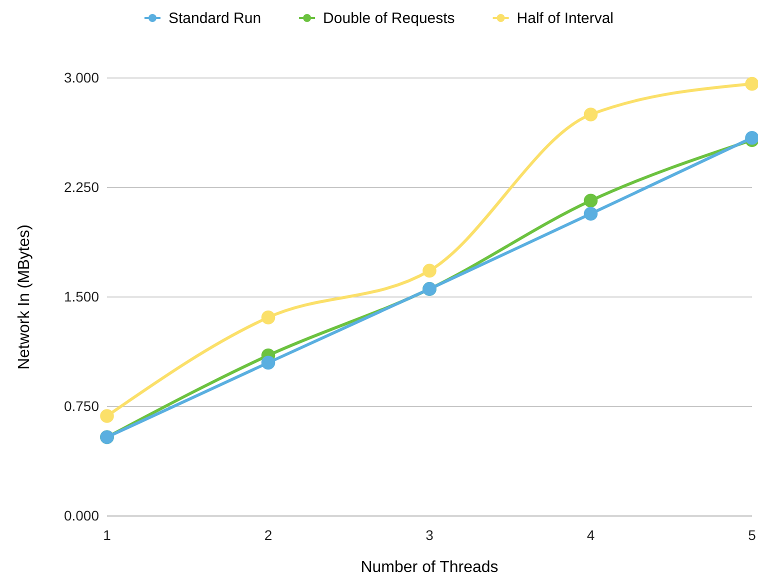 The height and width of the screenshot is (579, 758). I want to click on y-axis-title: Network In (MBytes), so click(24, 297).